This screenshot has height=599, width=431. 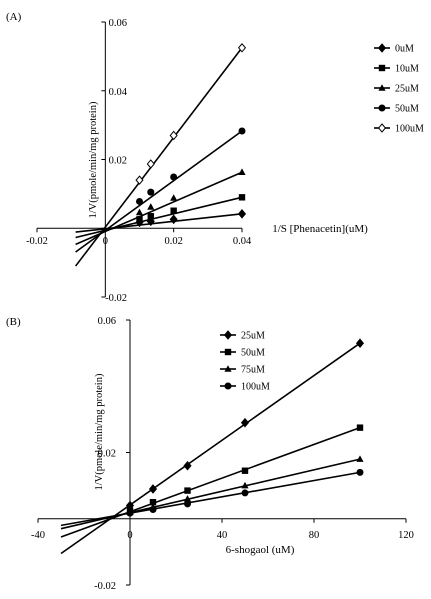 What do you see at coordinates (38, 535) in the screenshot?
I see `x-tick-label: -40` at bounding box center [38, 535].